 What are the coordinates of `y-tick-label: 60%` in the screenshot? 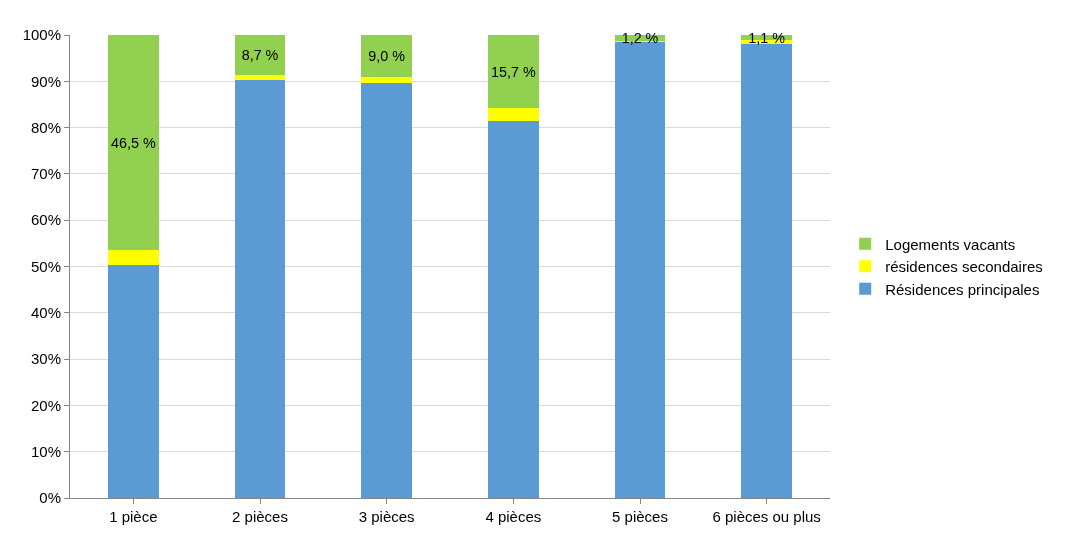 It's located at (45, 220).